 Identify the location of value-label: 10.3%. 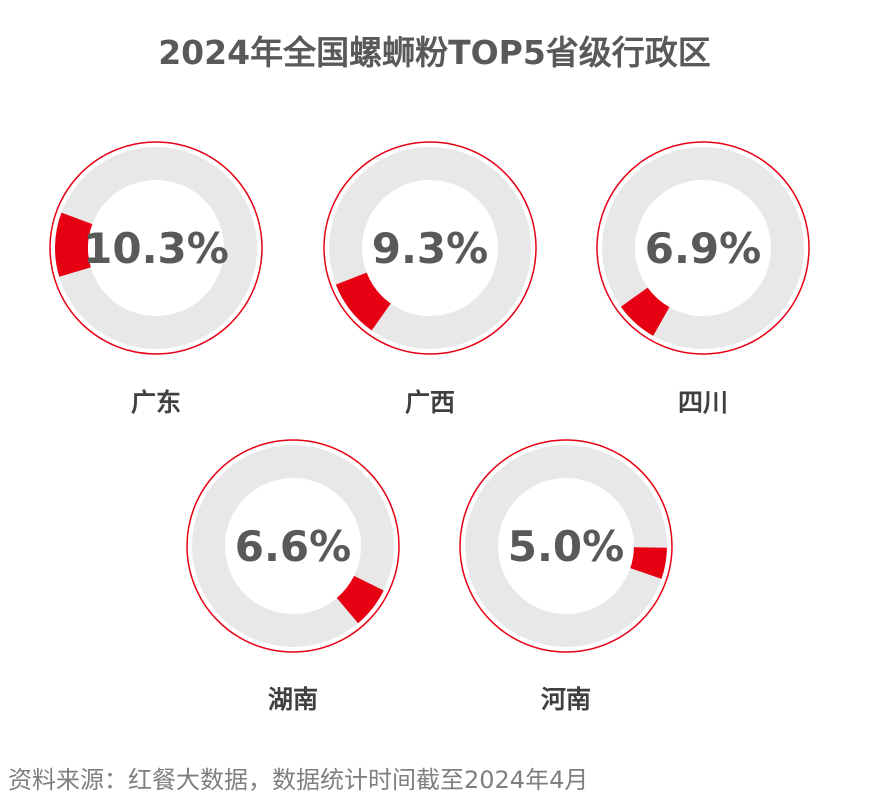
(156, 248).